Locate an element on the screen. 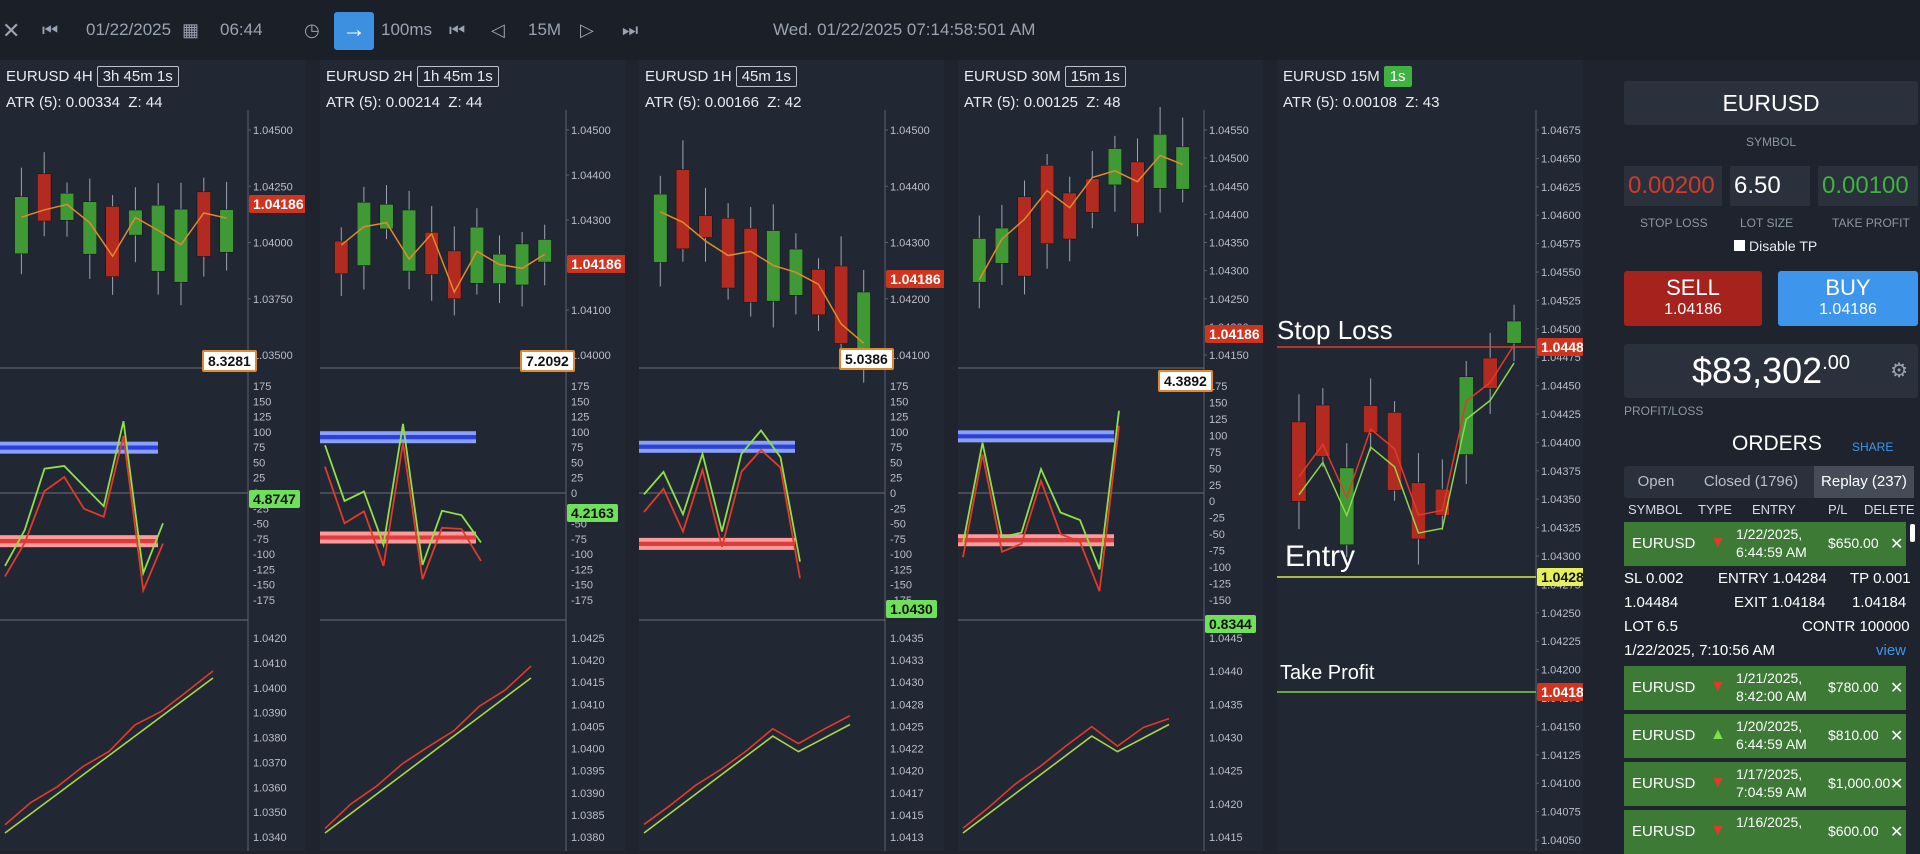 This screenshot has width=1920, height=854. bar-timer: 15m 1s is located at coordinates (1095, 76).